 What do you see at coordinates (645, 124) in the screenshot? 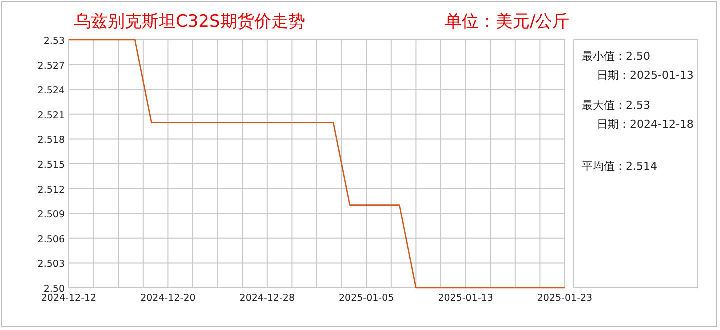
I see `text: 日期：2024-12-18` at bounding box center [645, 124].